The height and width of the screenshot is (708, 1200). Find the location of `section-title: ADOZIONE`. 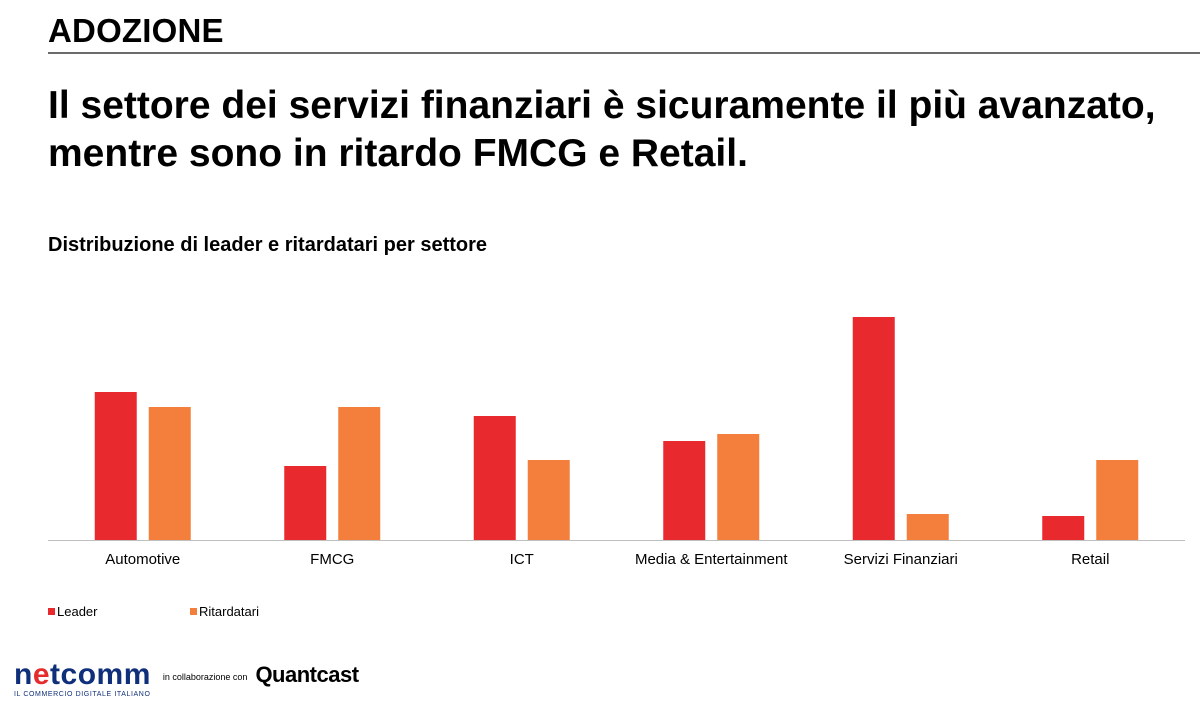

section-title: ADOZIONE is located at coordinates (136, 30).